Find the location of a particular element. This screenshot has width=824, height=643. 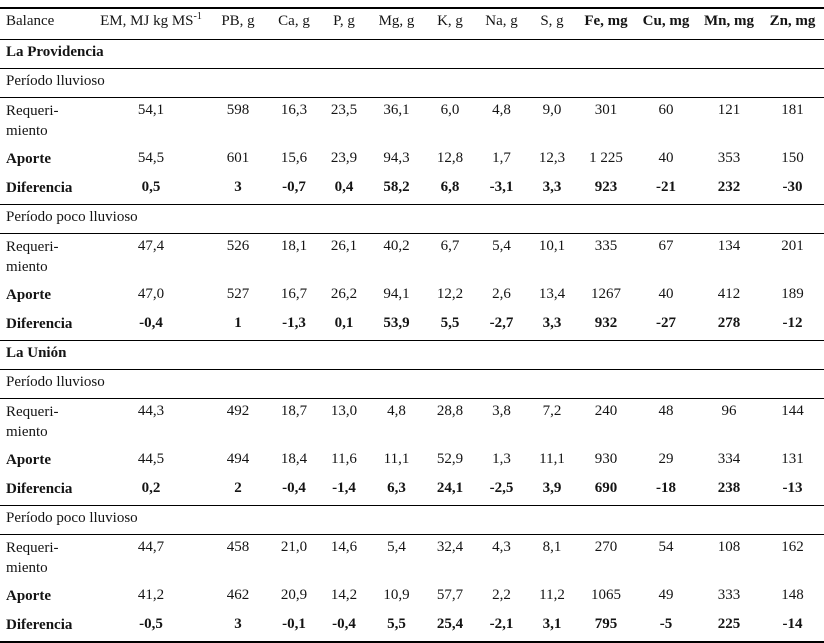

value-cell: 5,4 is located at coordinates (501, 246).